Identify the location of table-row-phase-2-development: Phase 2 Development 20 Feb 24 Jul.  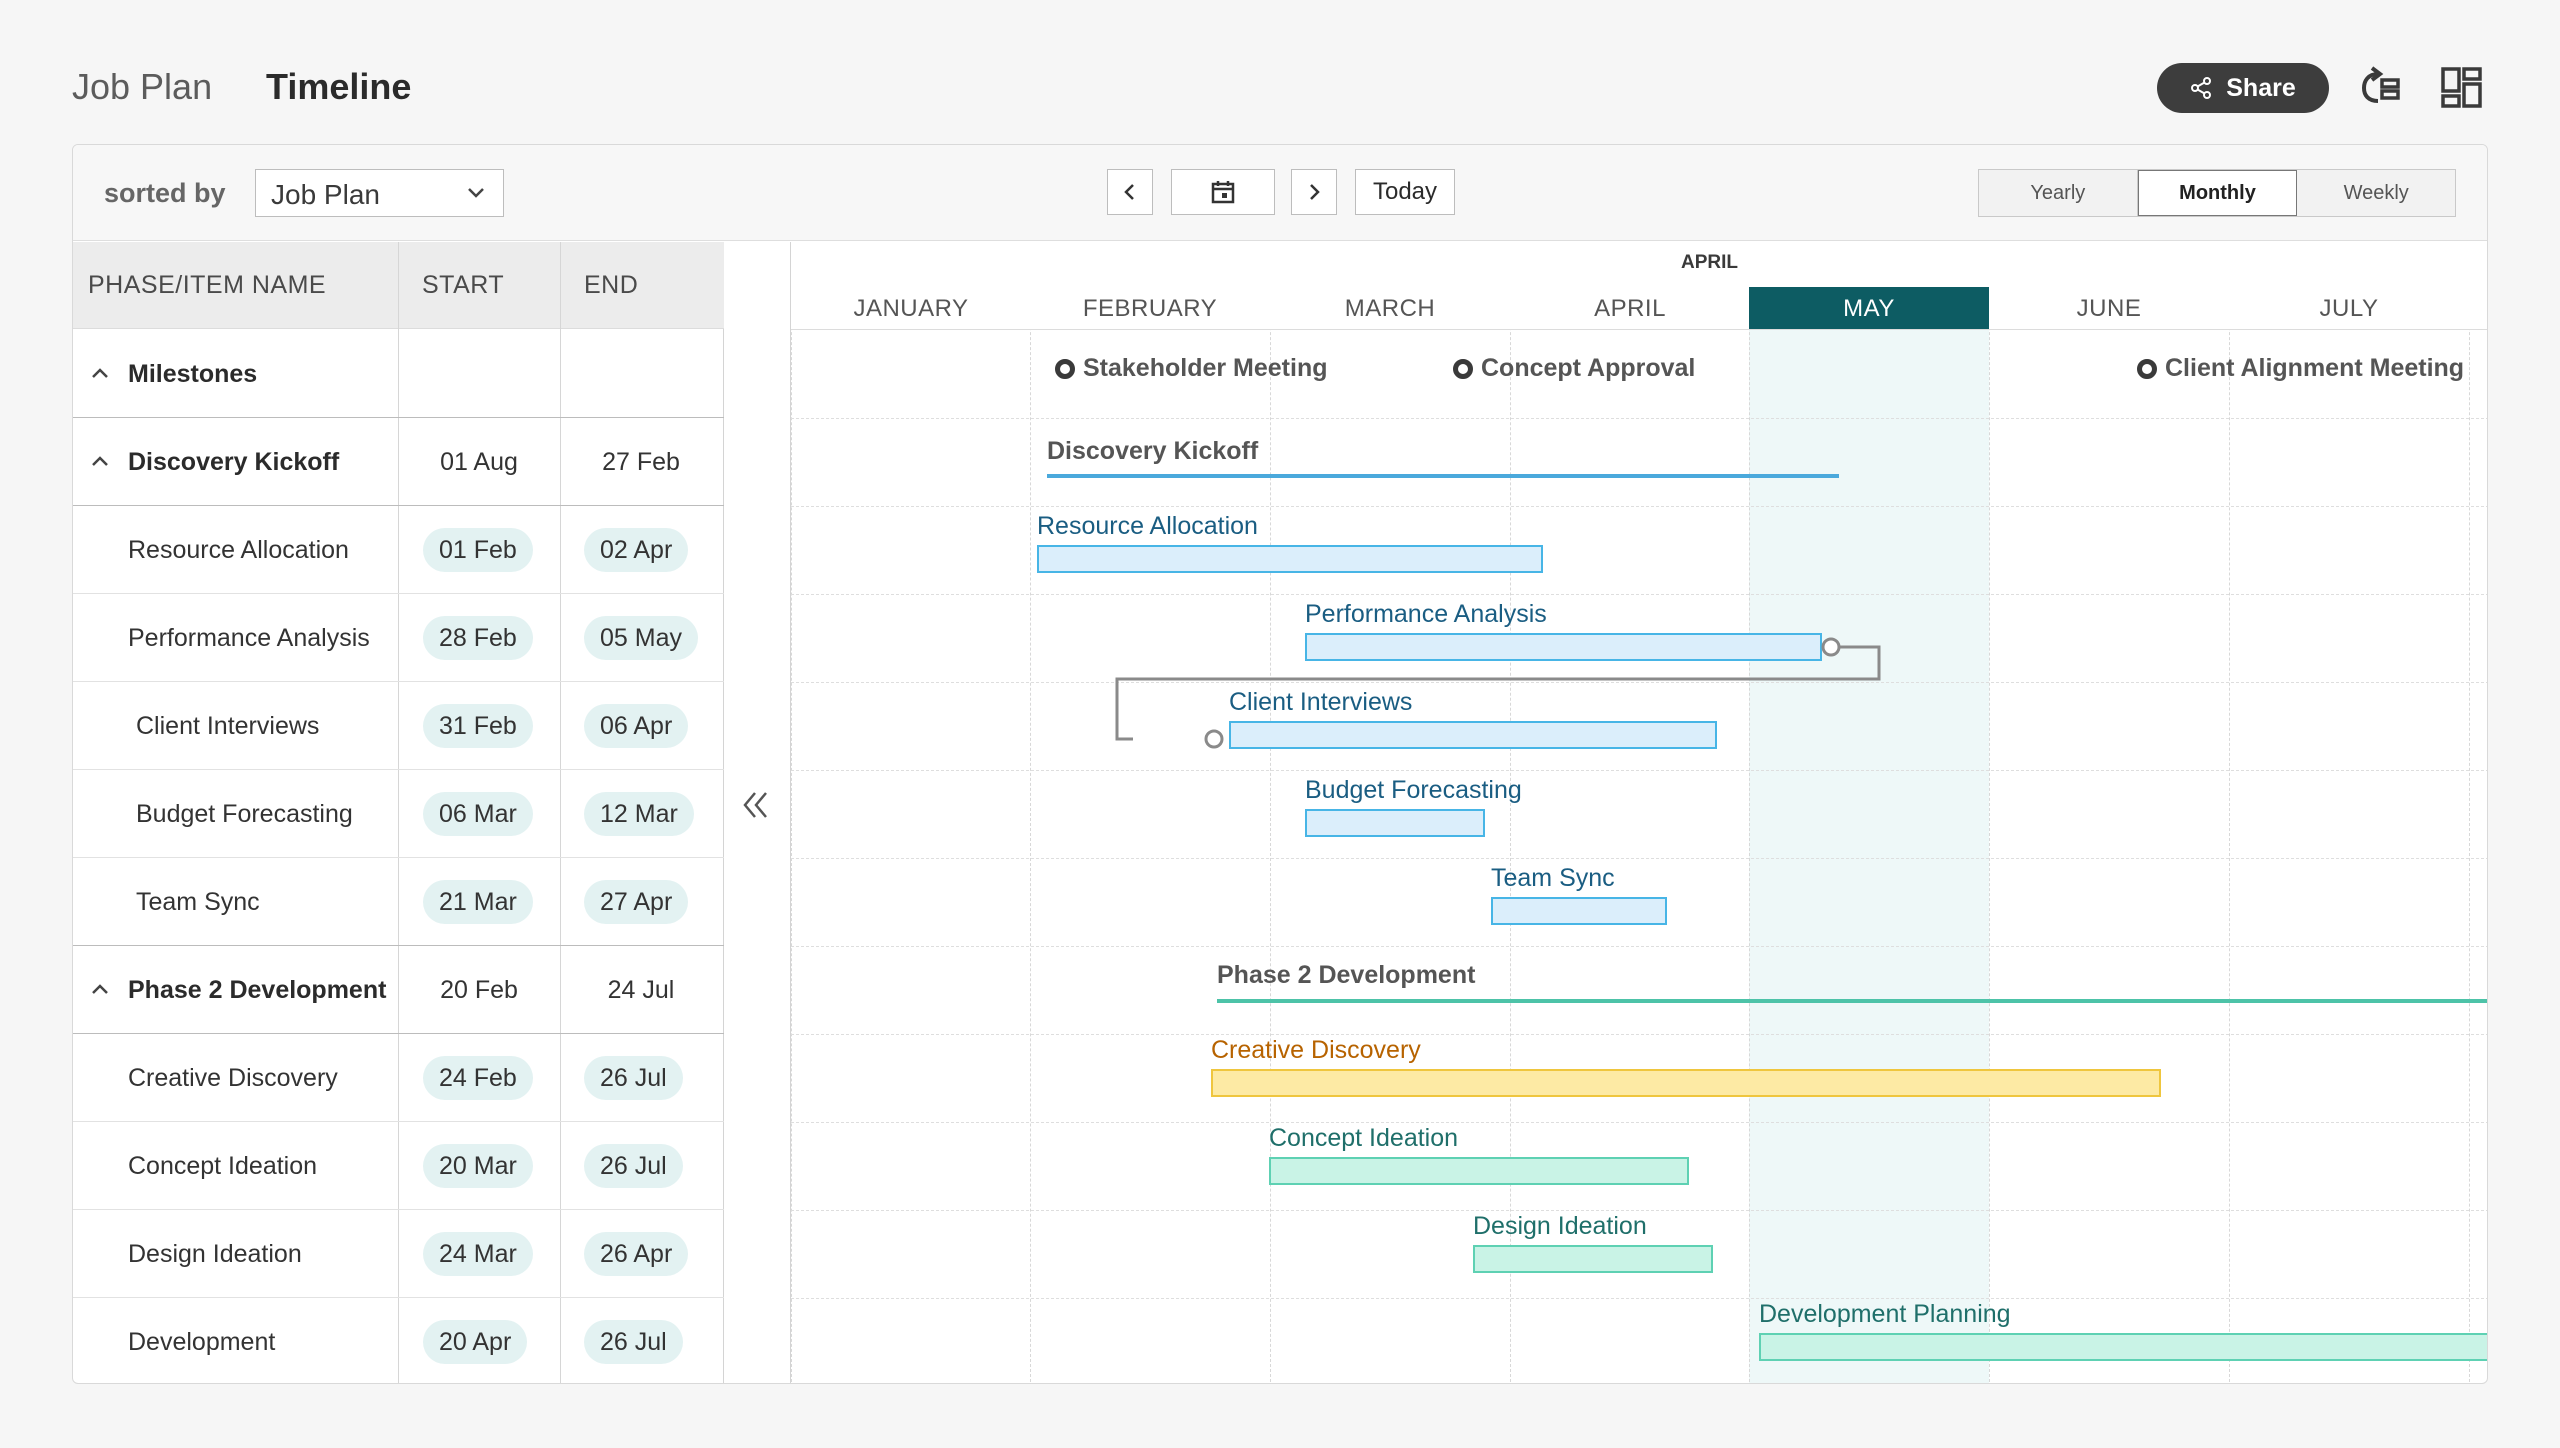
(398, 990).